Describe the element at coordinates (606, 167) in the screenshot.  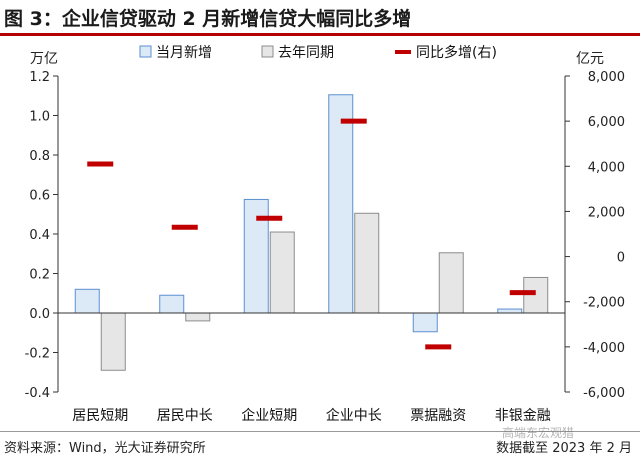
I see `right-tick-label: 4,000` at that location.